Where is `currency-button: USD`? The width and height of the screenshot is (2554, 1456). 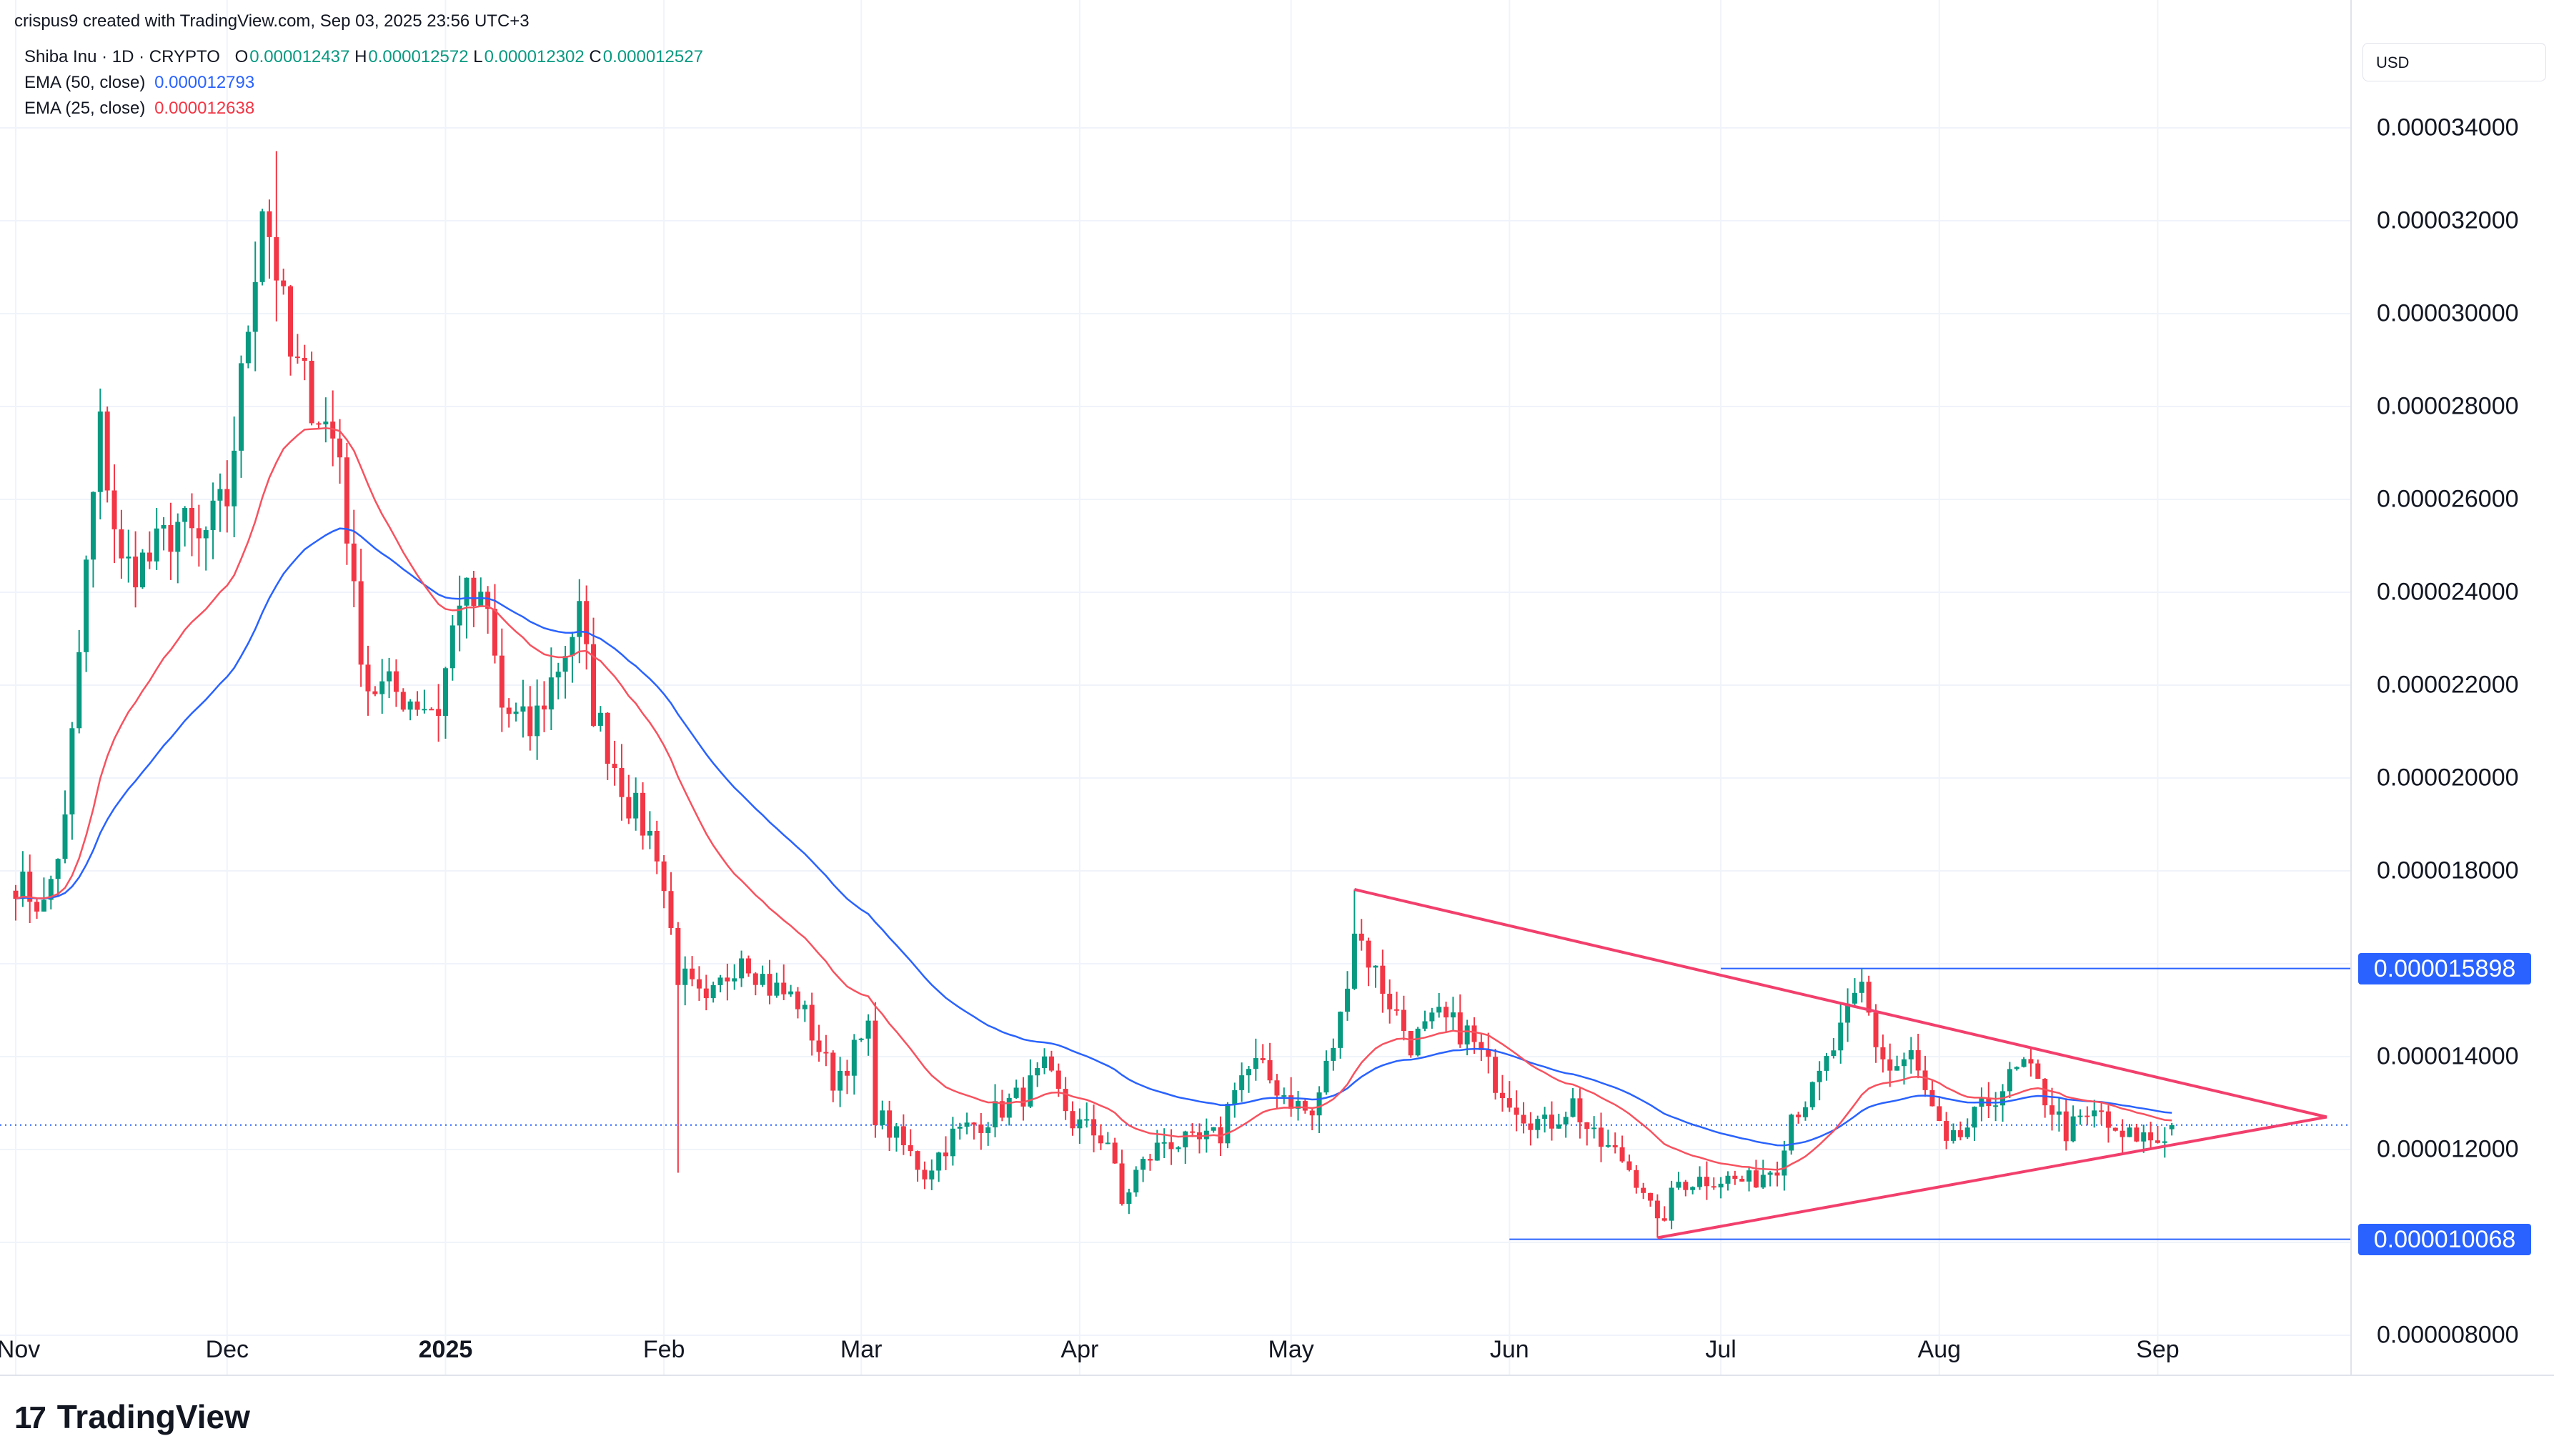 currency-button: USD is located at coordinates (2454, 62).